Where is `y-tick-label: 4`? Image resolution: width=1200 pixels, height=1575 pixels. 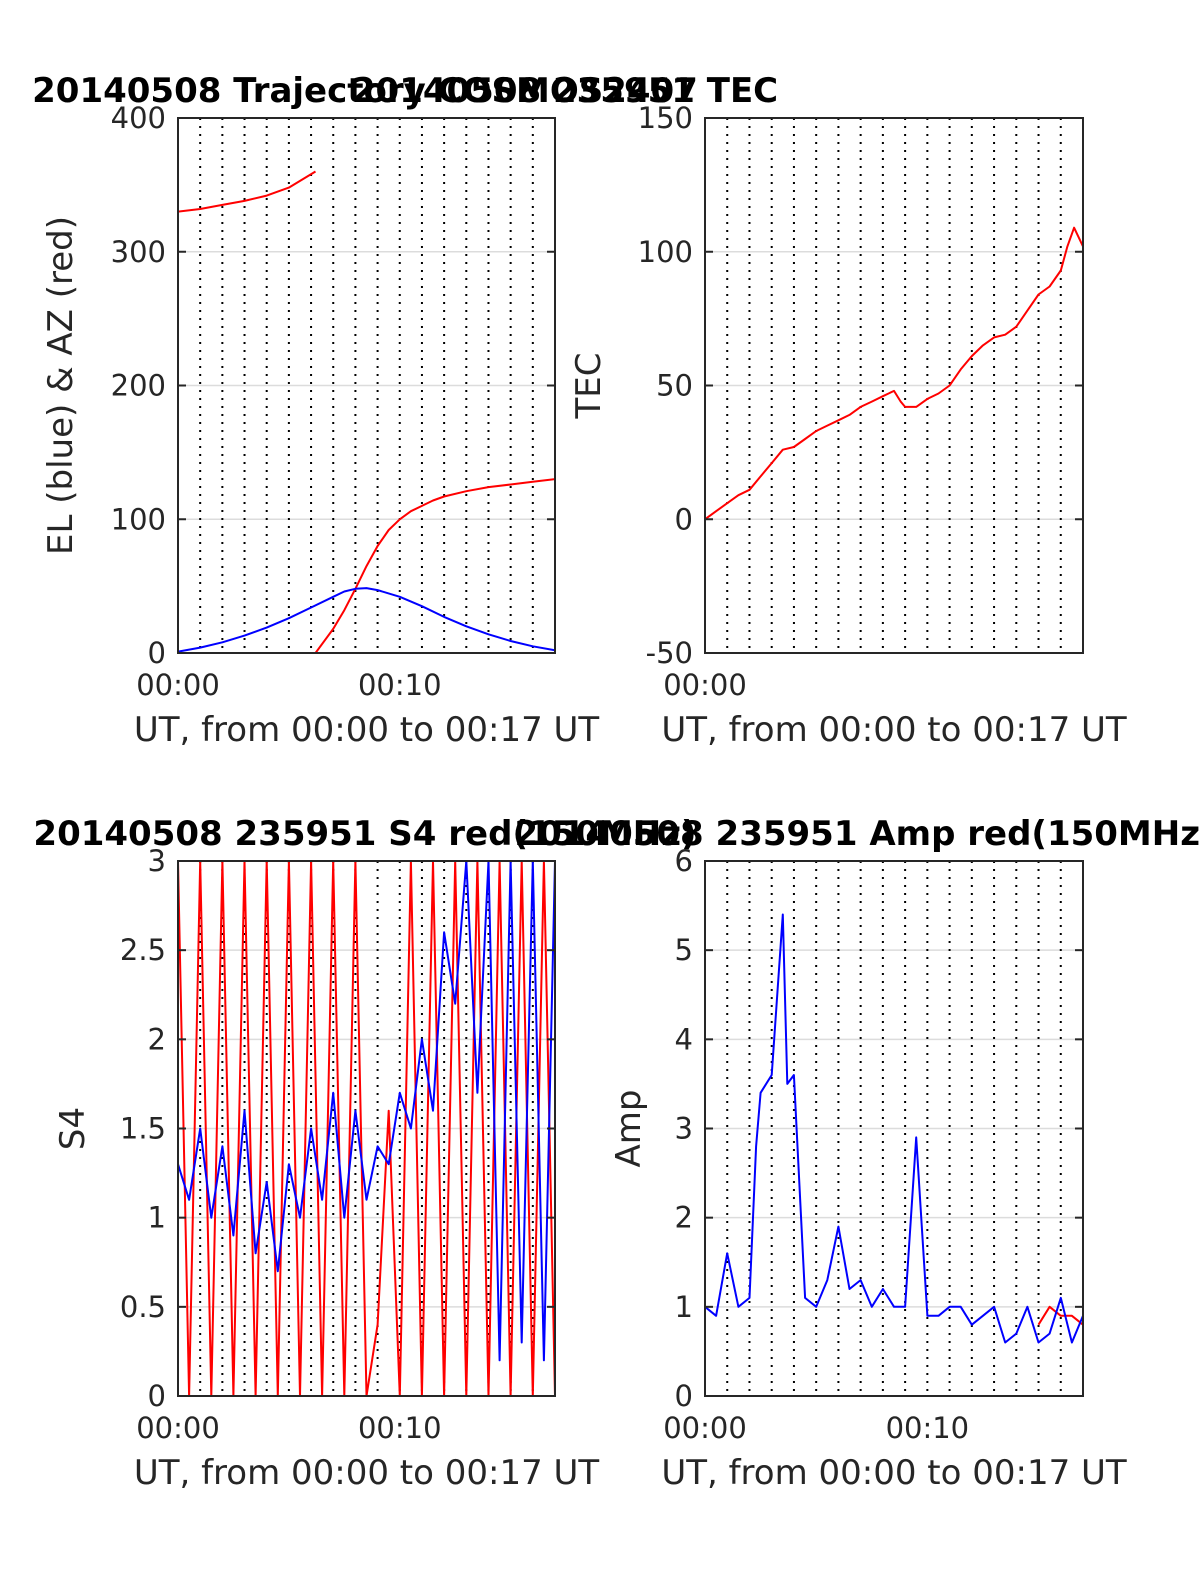 y-tick-label: 4 is located at coordinates (684, 1039).